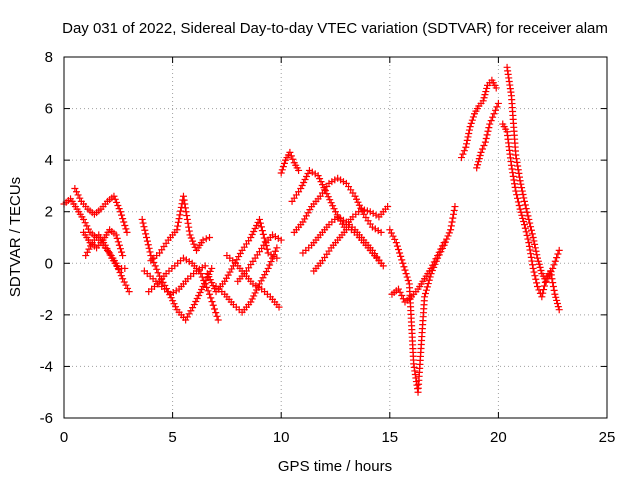  I want to click on series-trace-w, so click(533, 174).